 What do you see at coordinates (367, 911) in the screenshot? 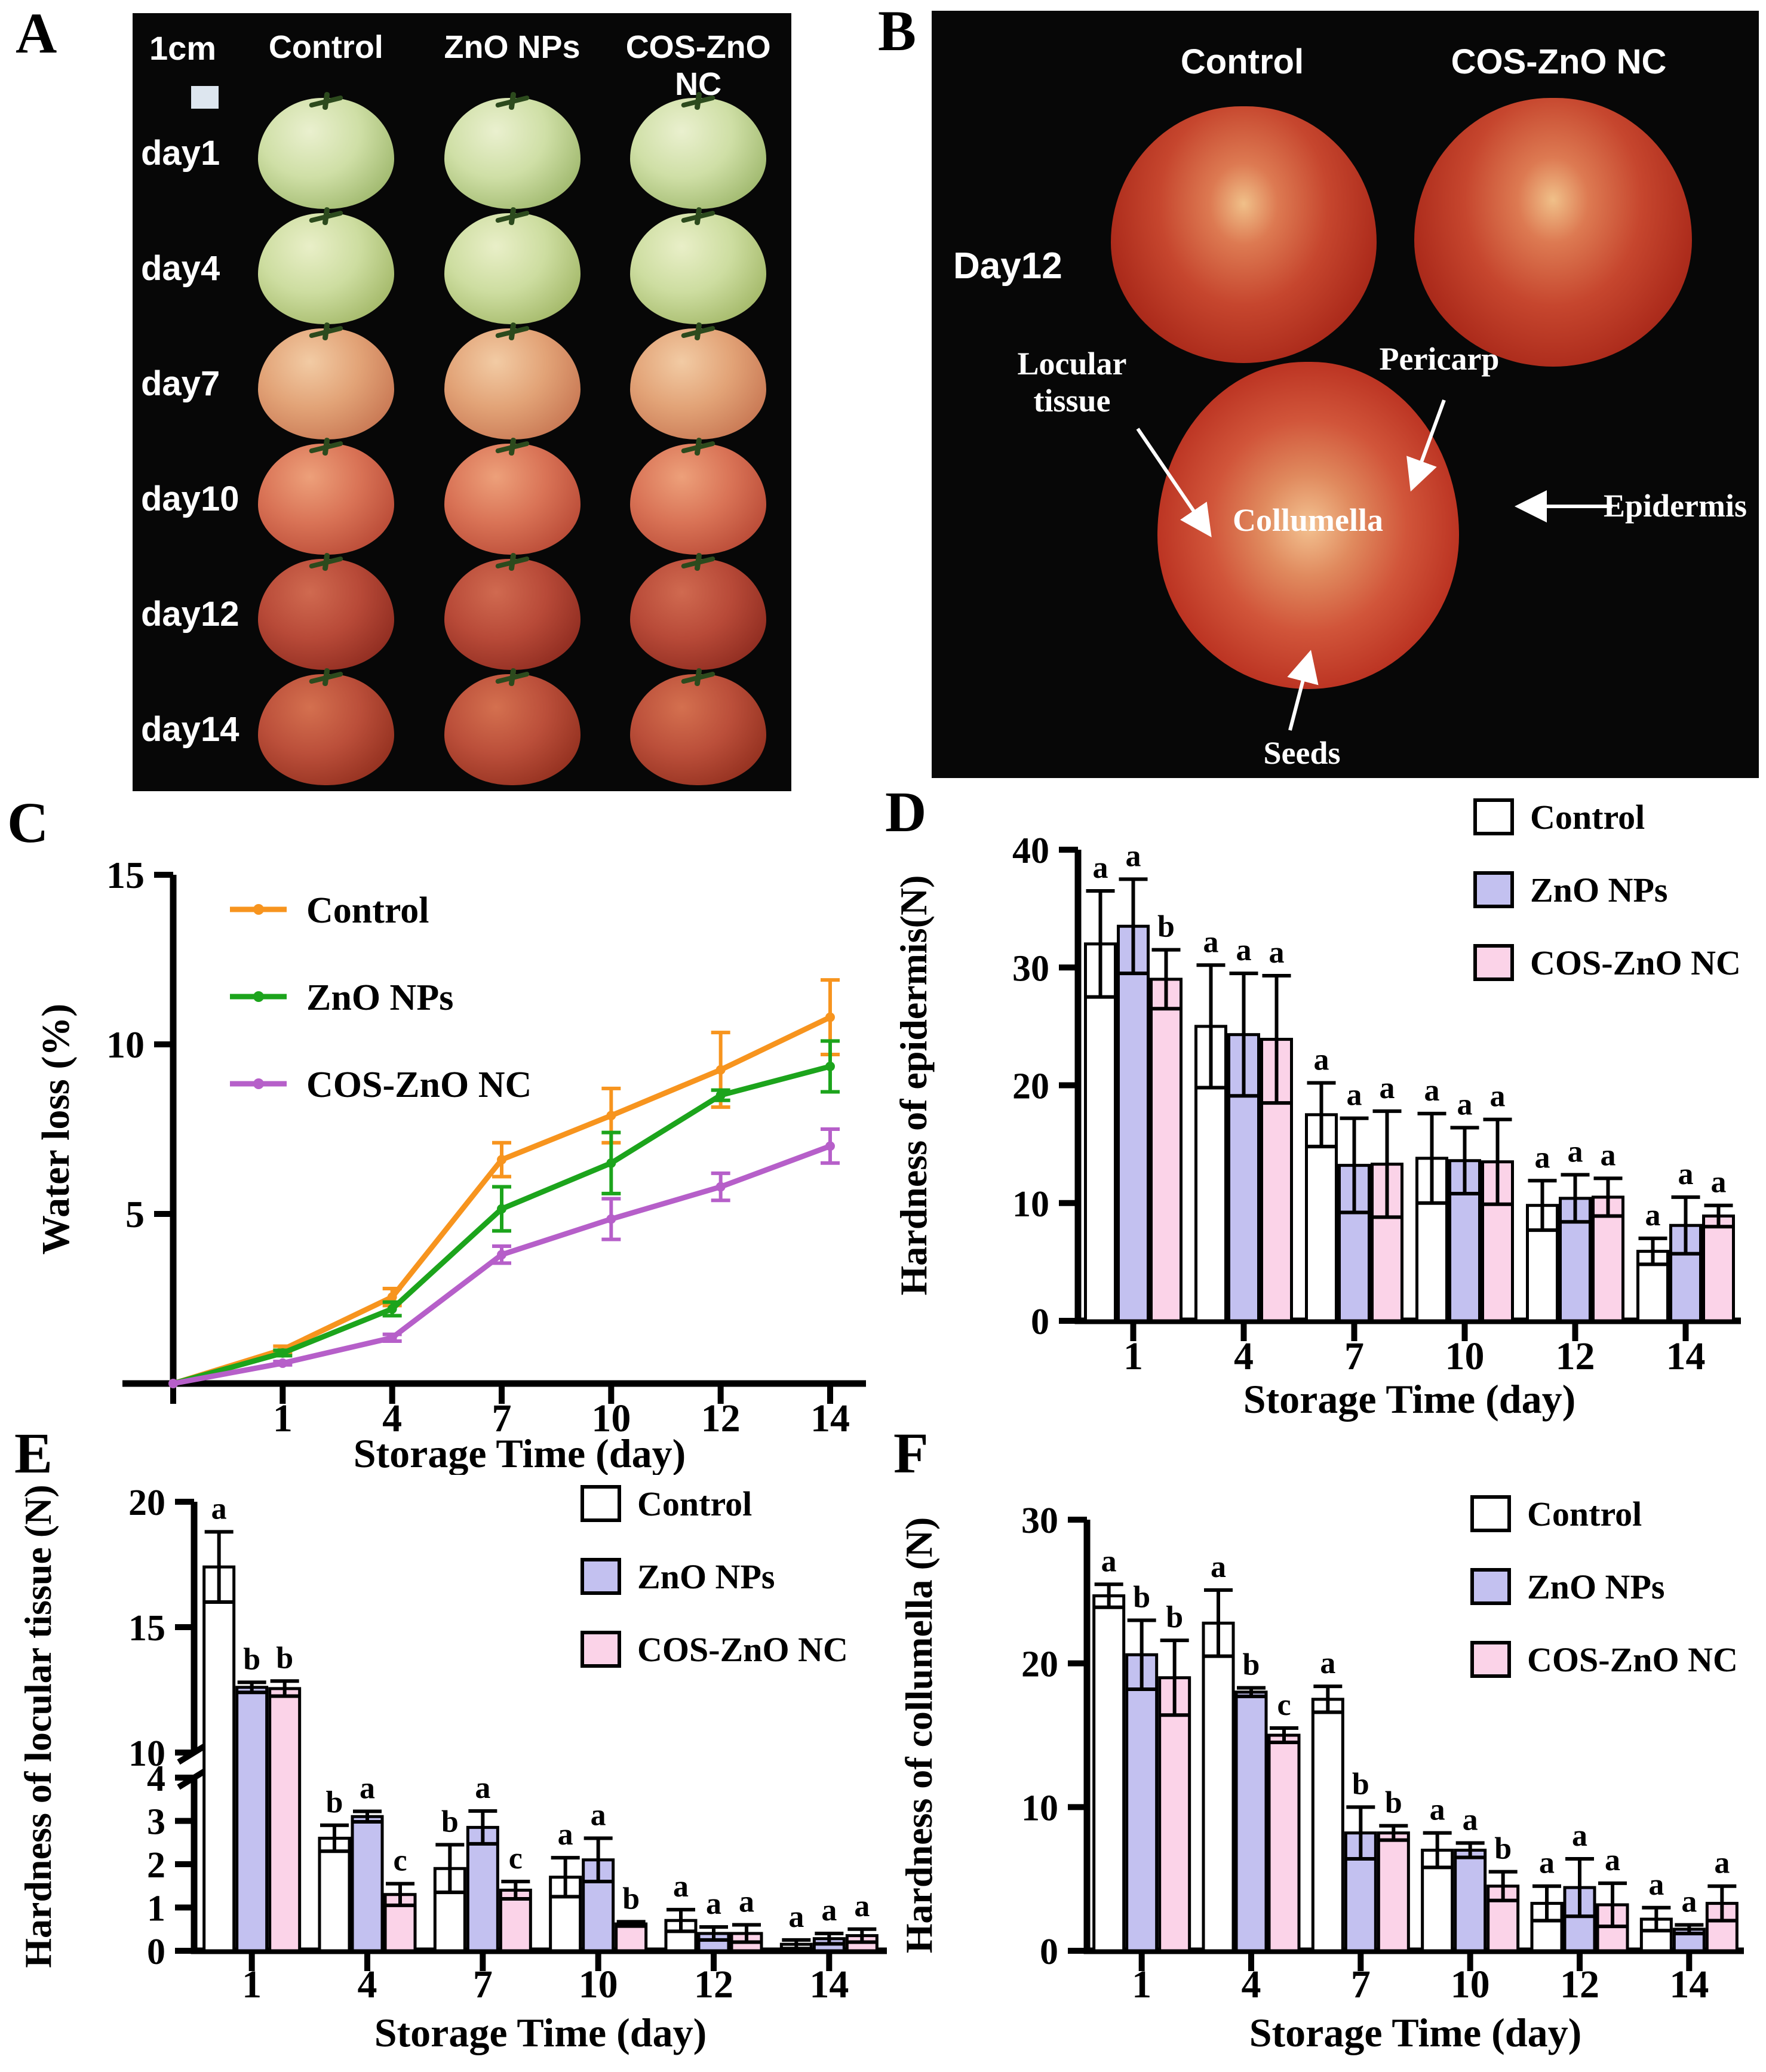
I see `svg-text: Control` at bounding box center [367, 911].